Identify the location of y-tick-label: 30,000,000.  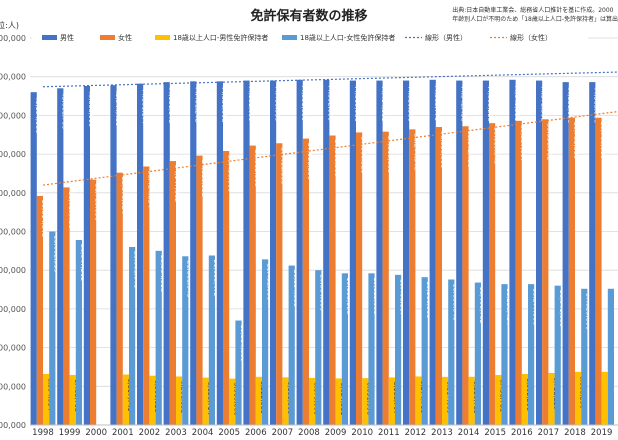
(13, 193).